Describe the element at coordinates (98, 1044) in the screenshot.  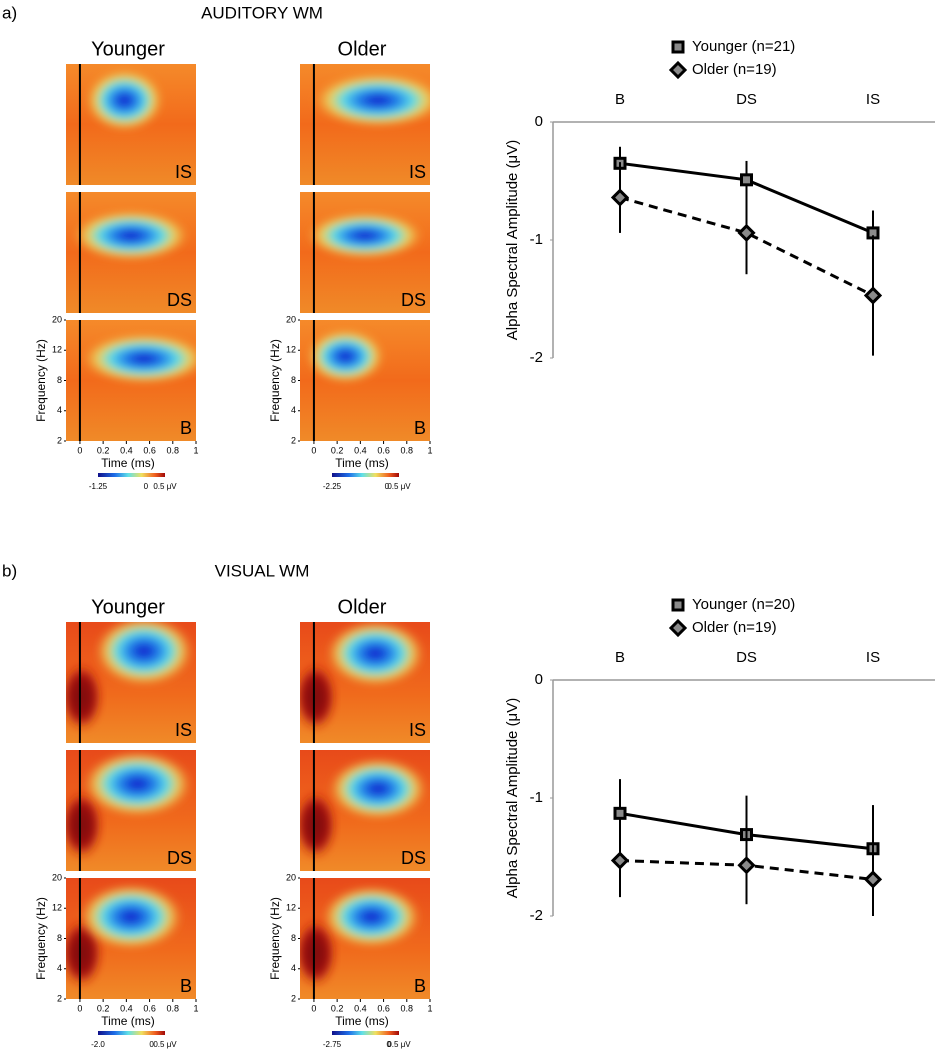
I see `colorbar-label: -2.0` at that location.